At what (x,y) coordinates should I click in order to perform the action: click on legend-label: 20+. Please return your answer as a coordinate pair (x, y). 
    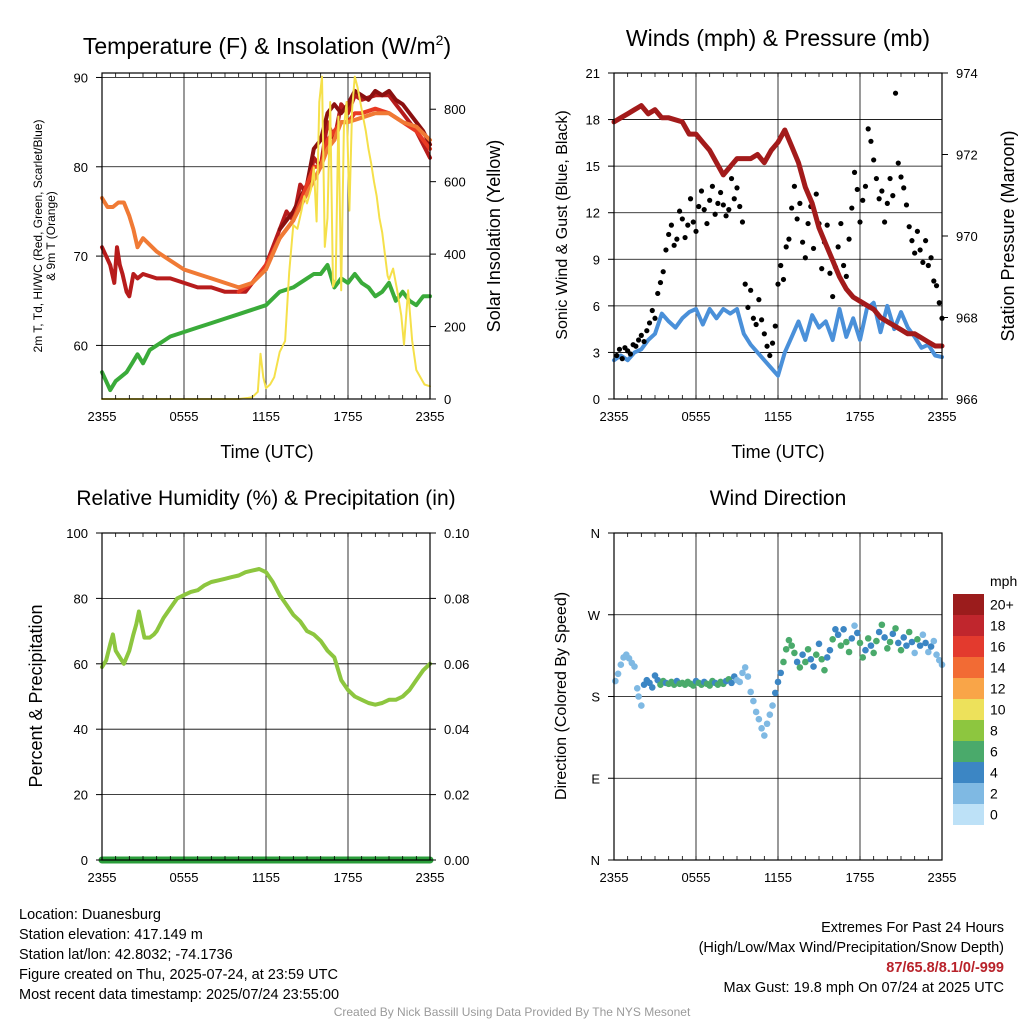
    Looking at the image, I should click on (1002, 605).